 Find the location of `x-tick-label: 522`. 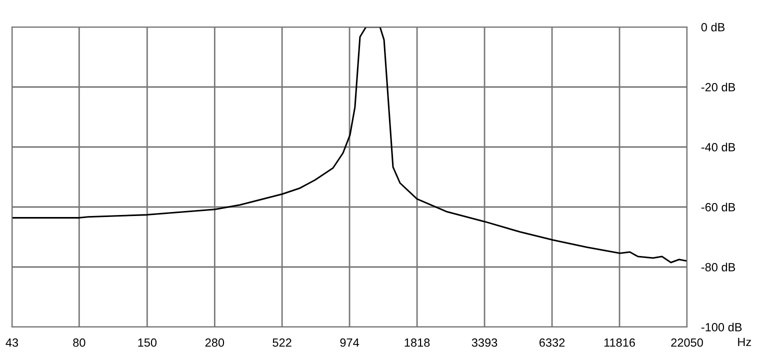

x-tick-label: 522 is located at coordinates (282, 342).